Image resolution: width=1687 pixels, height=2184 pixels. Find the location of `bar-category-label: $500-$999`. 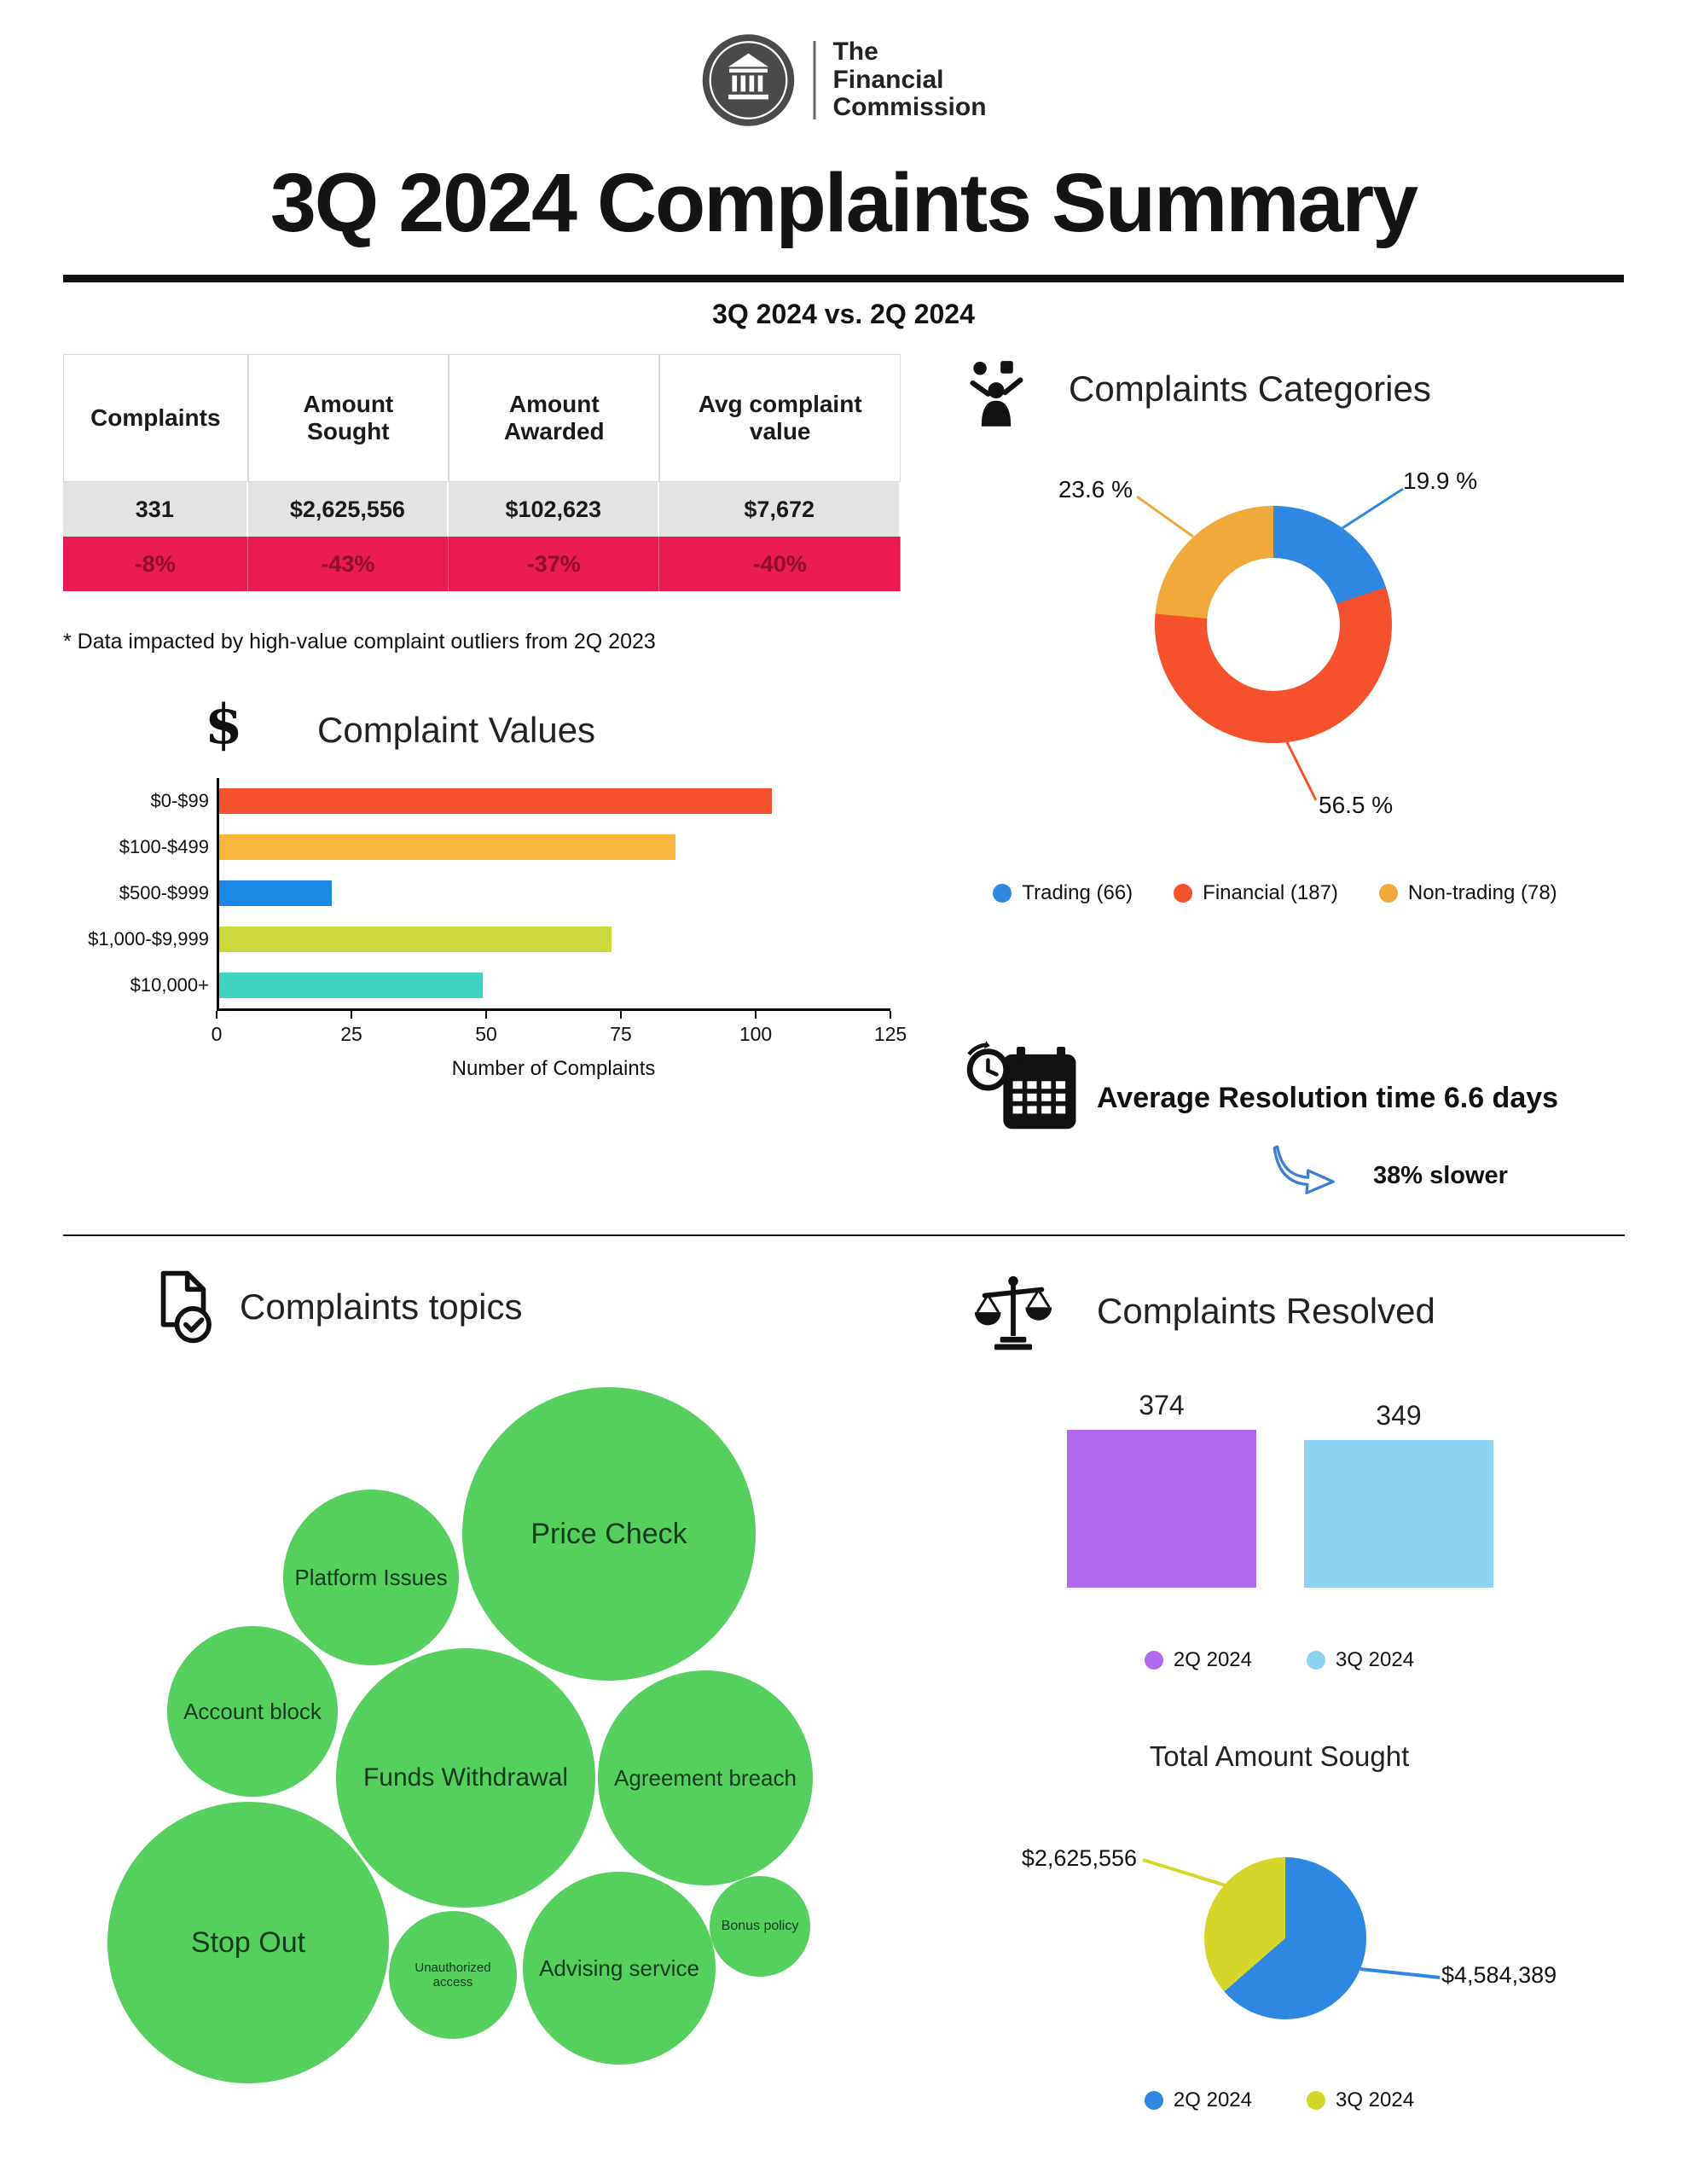

bar-category-label: $500-$999 is located at coordinates (164, 892).